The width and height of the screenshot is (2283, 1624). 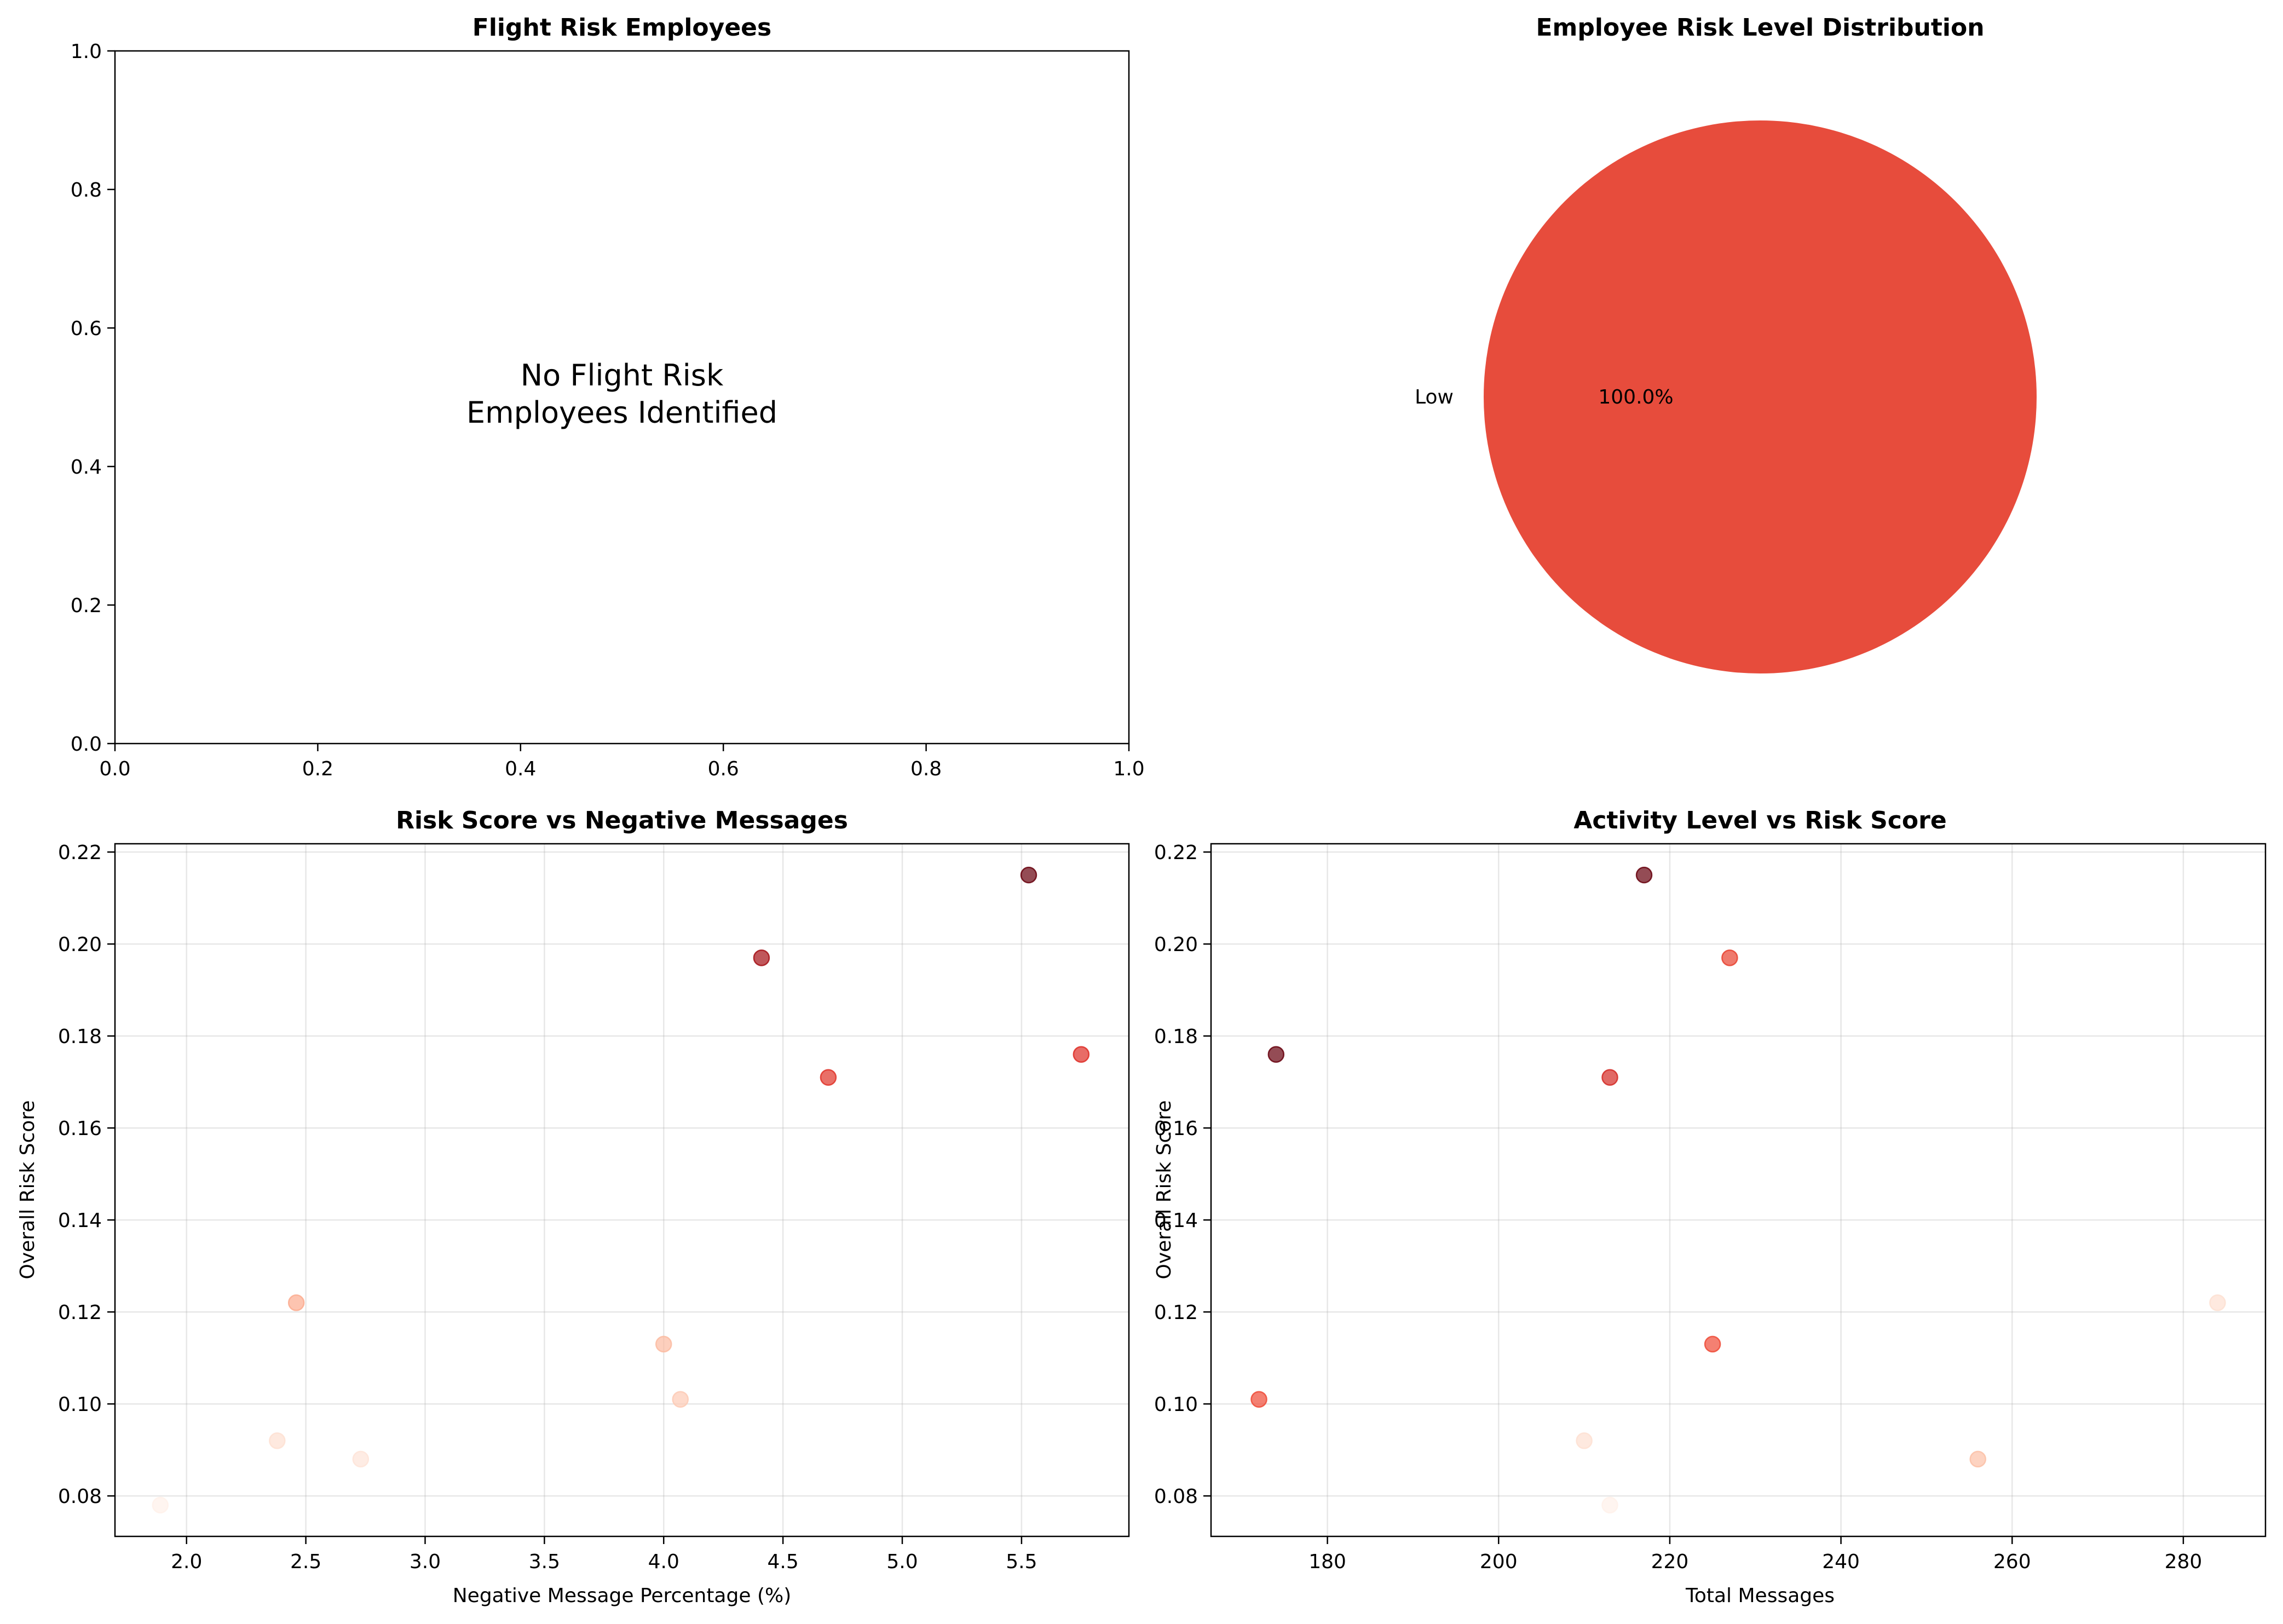 What do you see at coordinates (902, 1562) in the screenshot?
I see `p3-xtick-label: 5.0` at bounding box center [902, 1562].